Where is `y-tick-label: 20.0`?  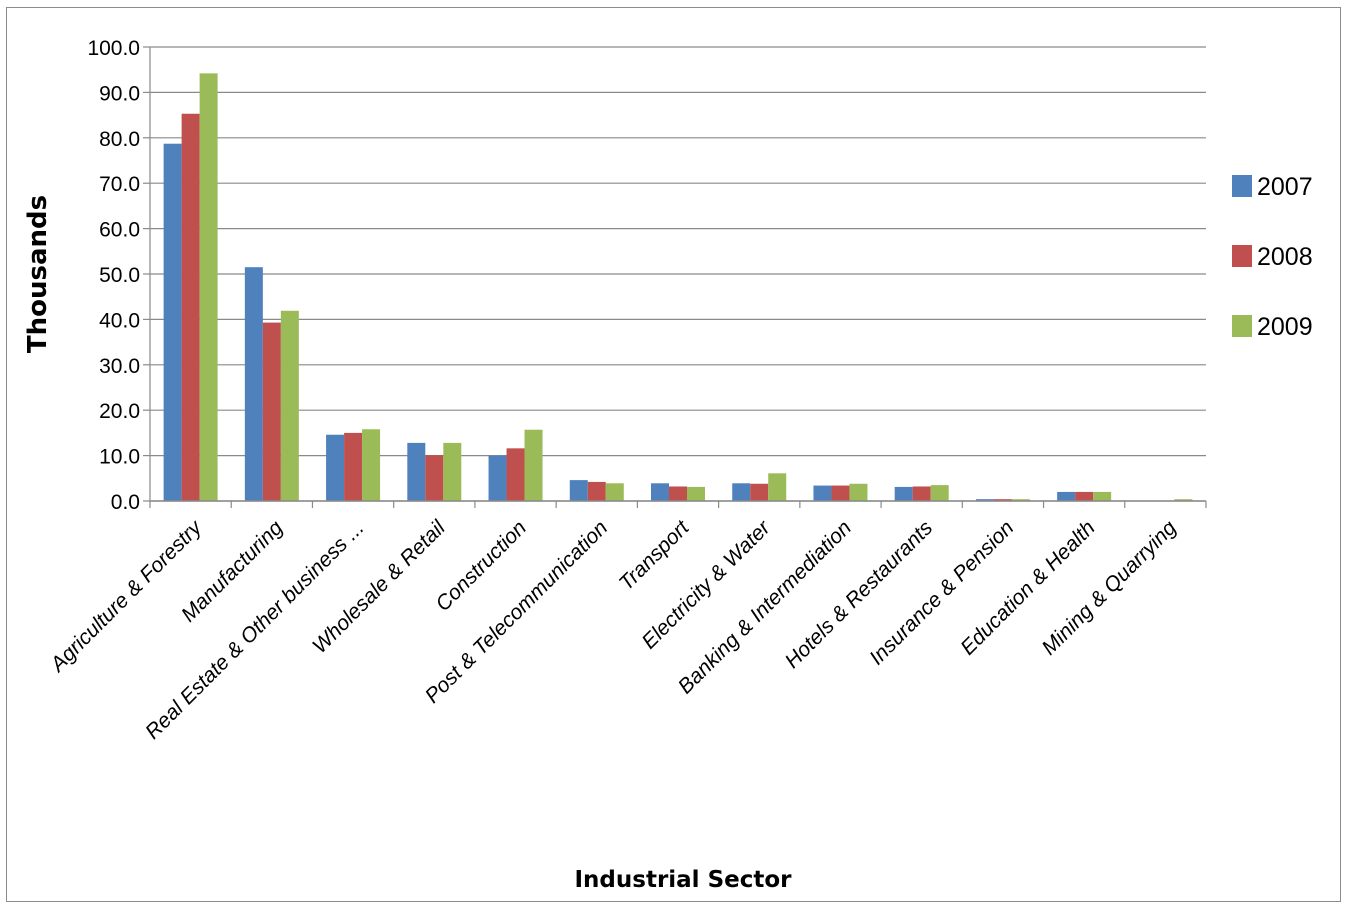 y-tick-label: 20.0 is located at coordinates (119, 411).